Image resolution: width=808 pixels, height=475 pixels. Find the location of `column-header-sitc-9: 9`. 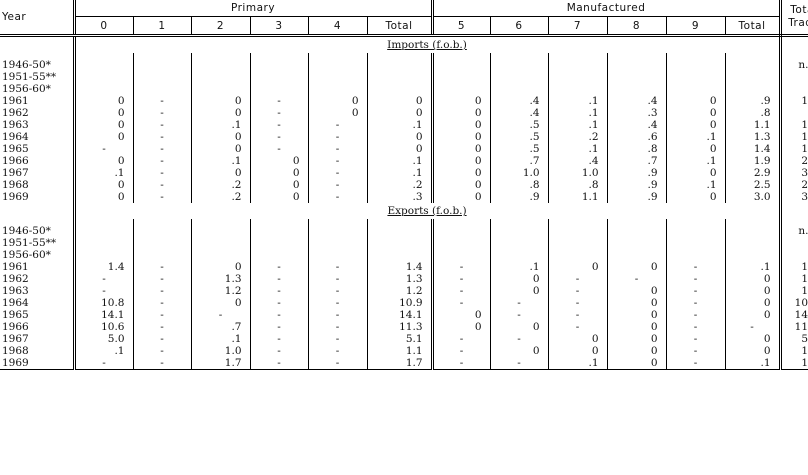

column-header-sitc-9: 9 is located at coordinates (695, 26).